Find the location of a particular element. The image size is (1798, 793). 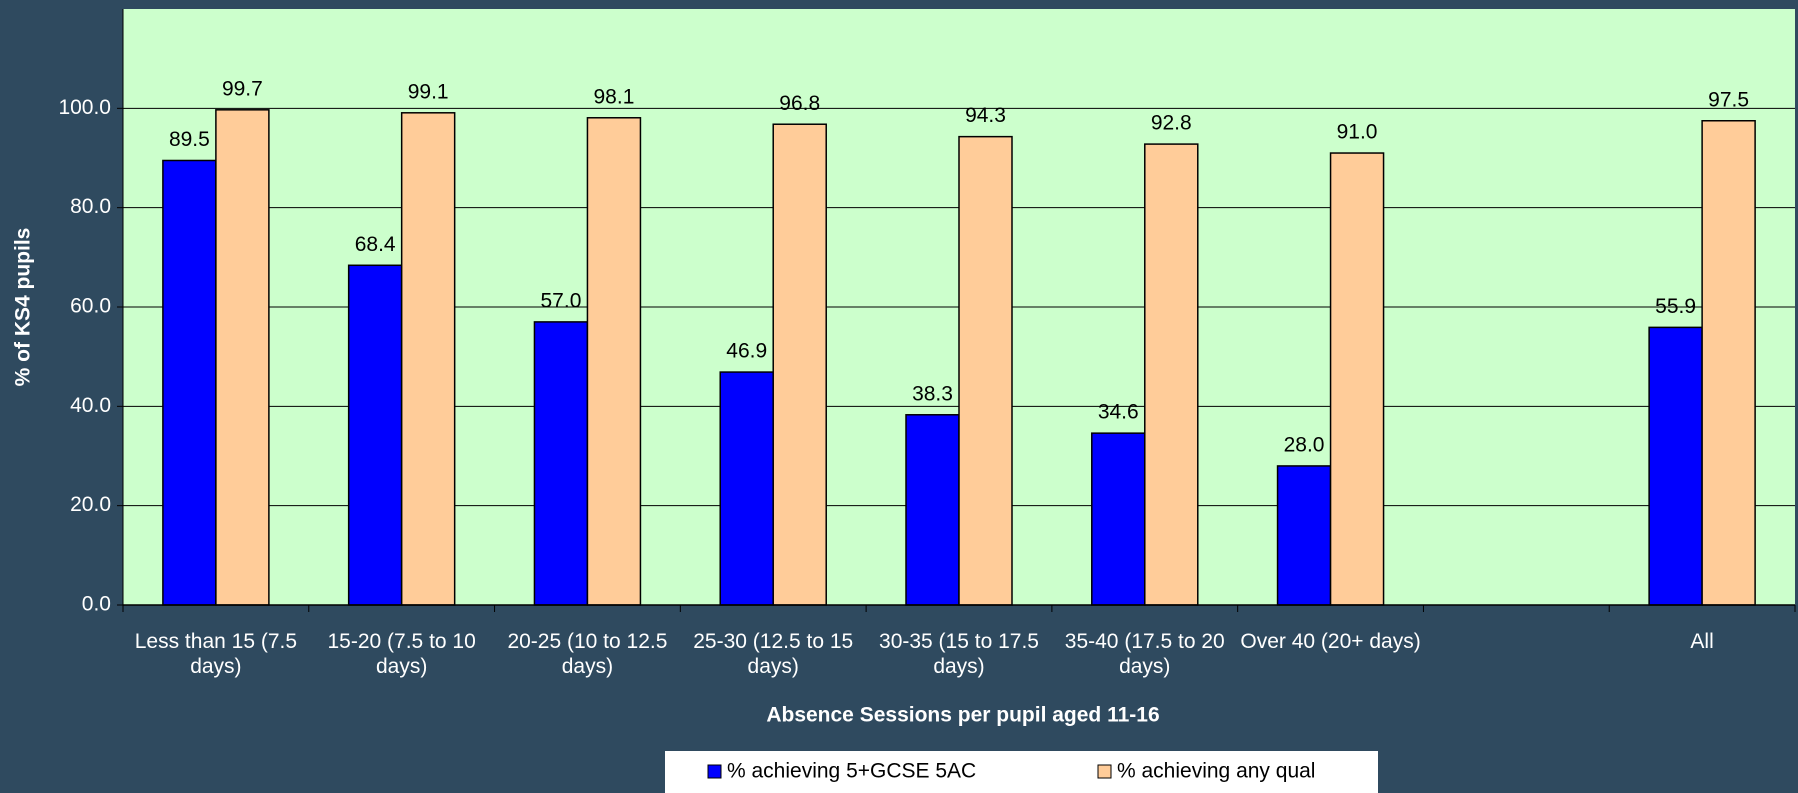

data-label: 28.0 is located at coordinates (1304, 444).